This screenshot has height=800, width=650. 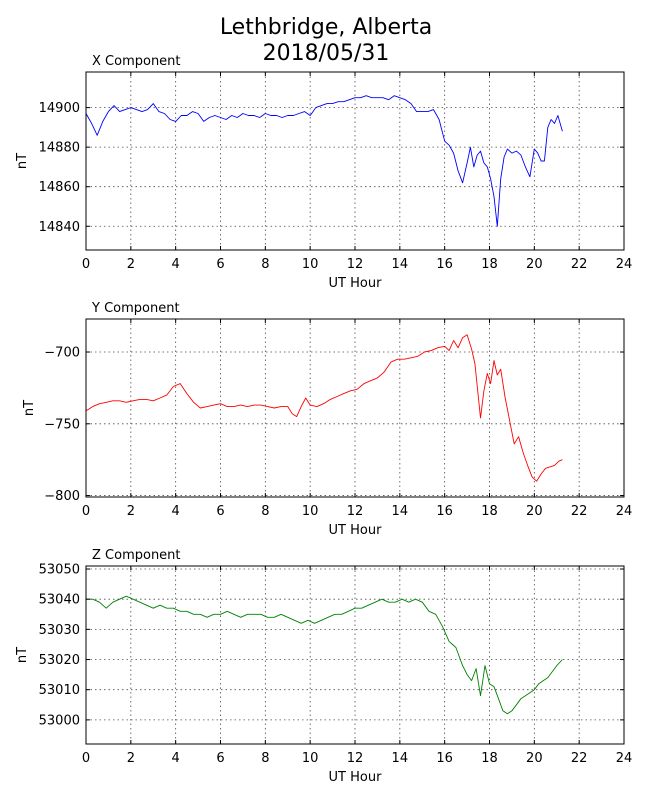 I want to click on y-tick-label: 53010, so click(x=59, y=690).